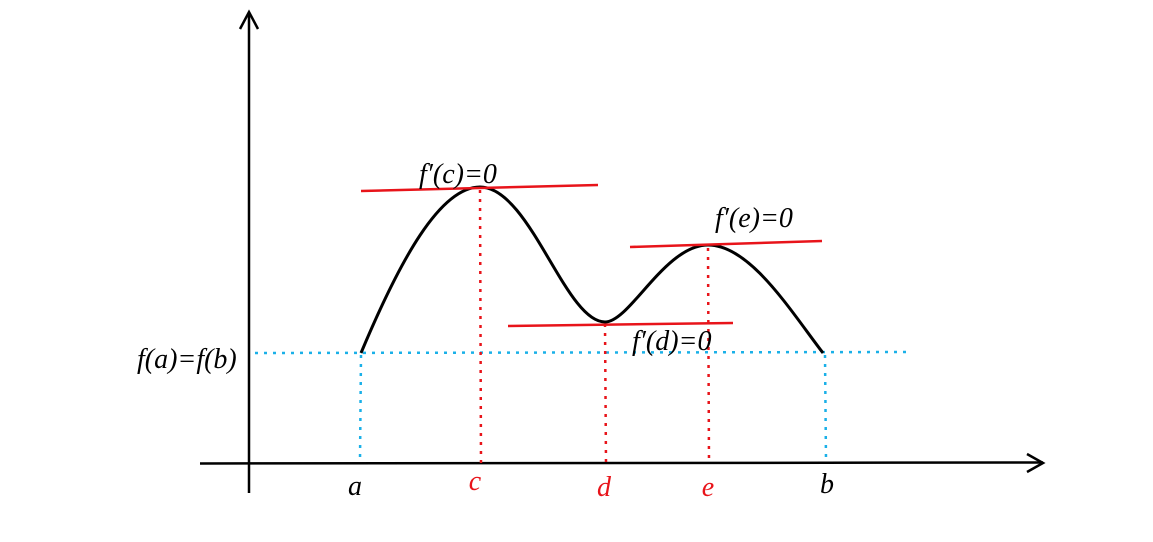 Image resolution: width=1153 pixels, height=542 pixels. What do you see at coordinates (827, 484) in the screenshot?
I see `point-label: b` at bounding box center [827, 484].